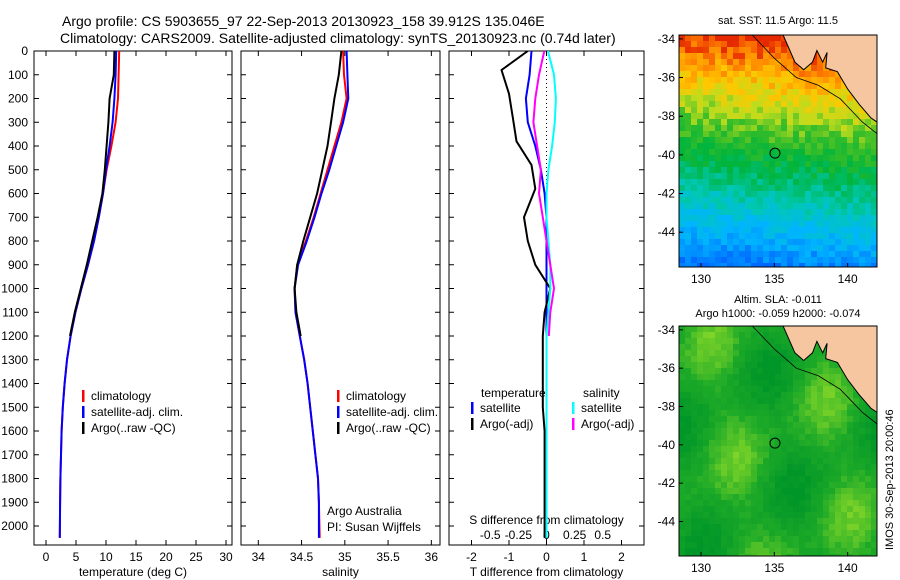 The image size is (900, 580). Describe the element at coordinates (814, 84) in the screenshot. I see `shelf-contour-line` at that location.